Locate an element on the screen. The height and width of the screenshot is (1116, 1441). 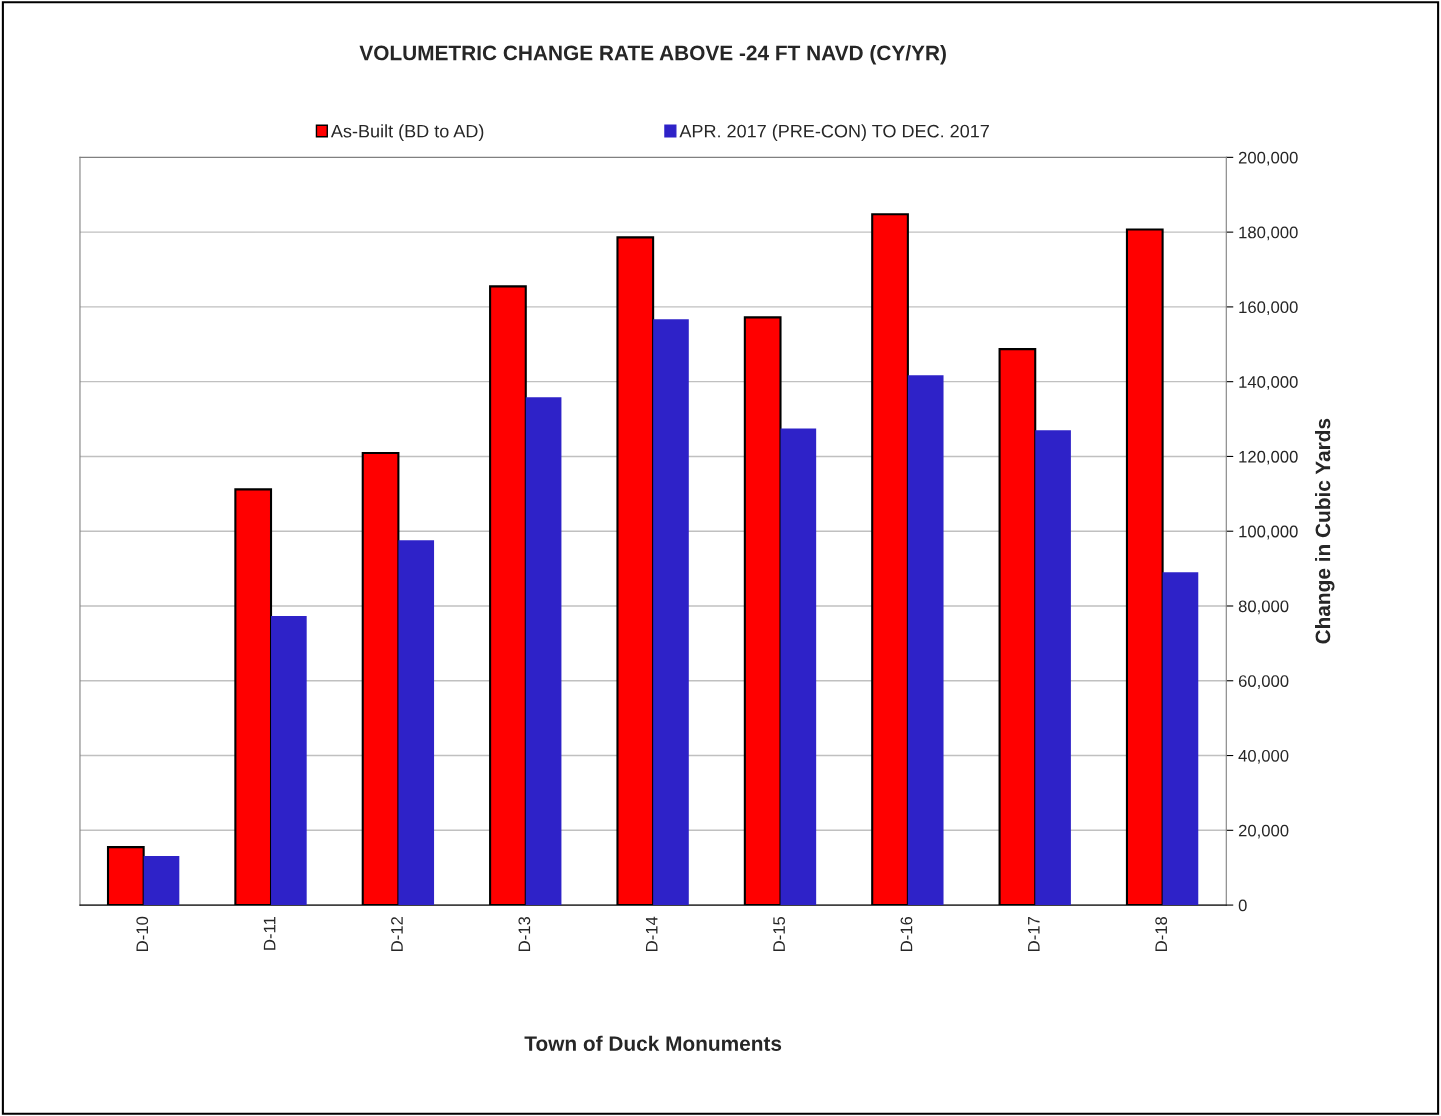
x-tick-label: D-11 is located at coordinates (269, 933).